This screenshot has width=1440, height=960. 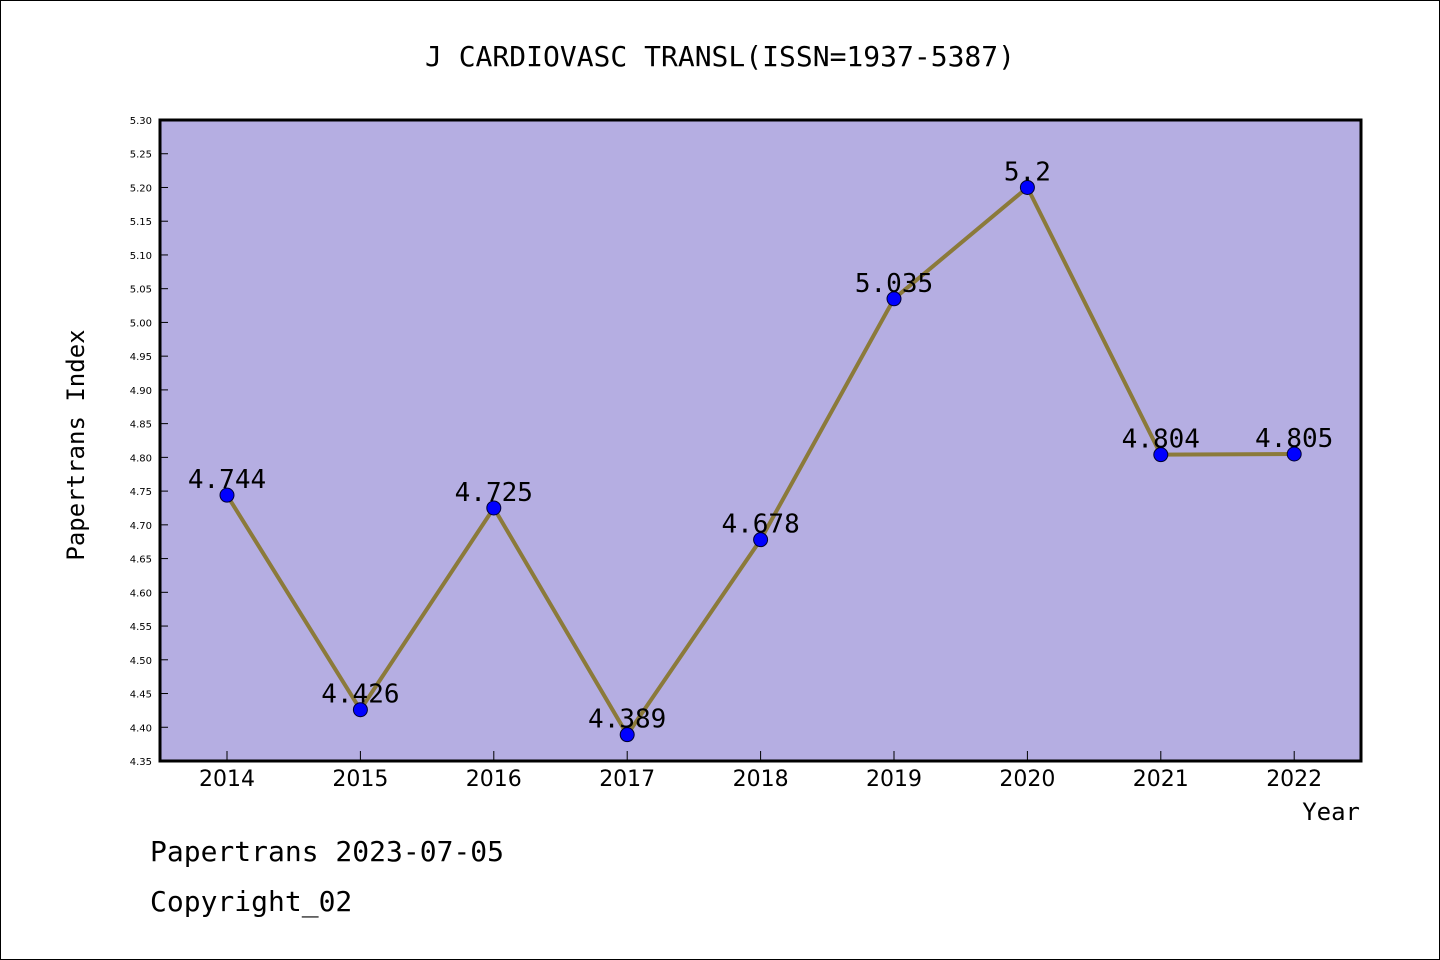 What do you see at coordinates (227, 480) in the screenshot?
I see `data-label: 4.744` at bounding box center [227, 480].